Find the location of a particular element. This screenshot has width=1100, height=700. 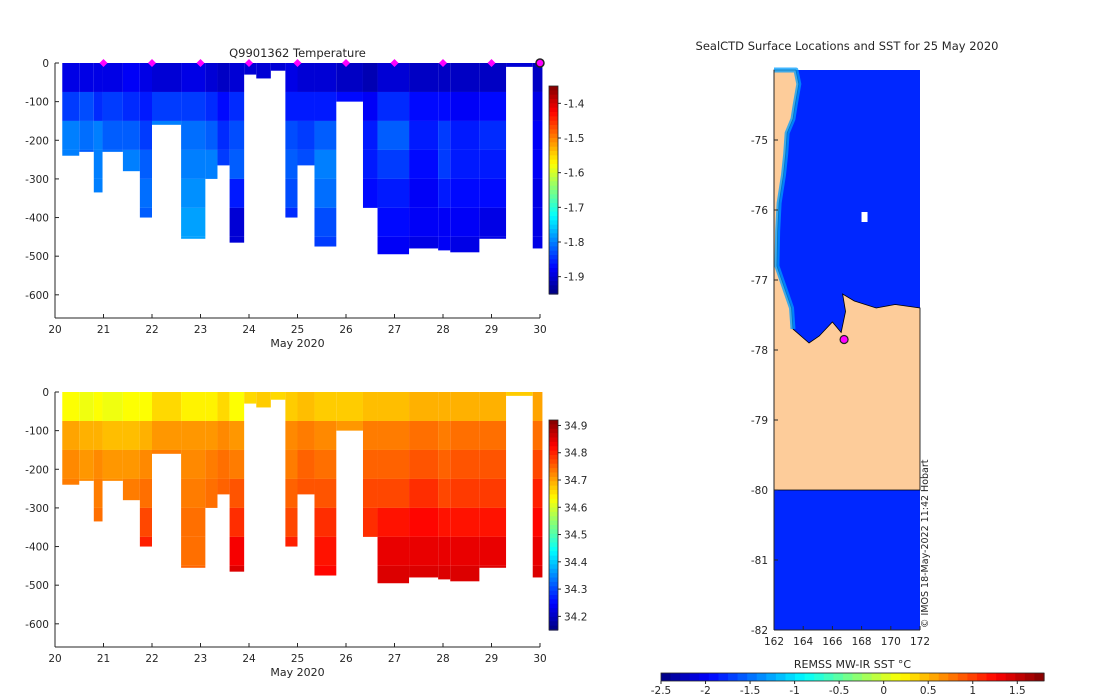

map-y-tick-label: -79 is located at coordinates (759, 421).